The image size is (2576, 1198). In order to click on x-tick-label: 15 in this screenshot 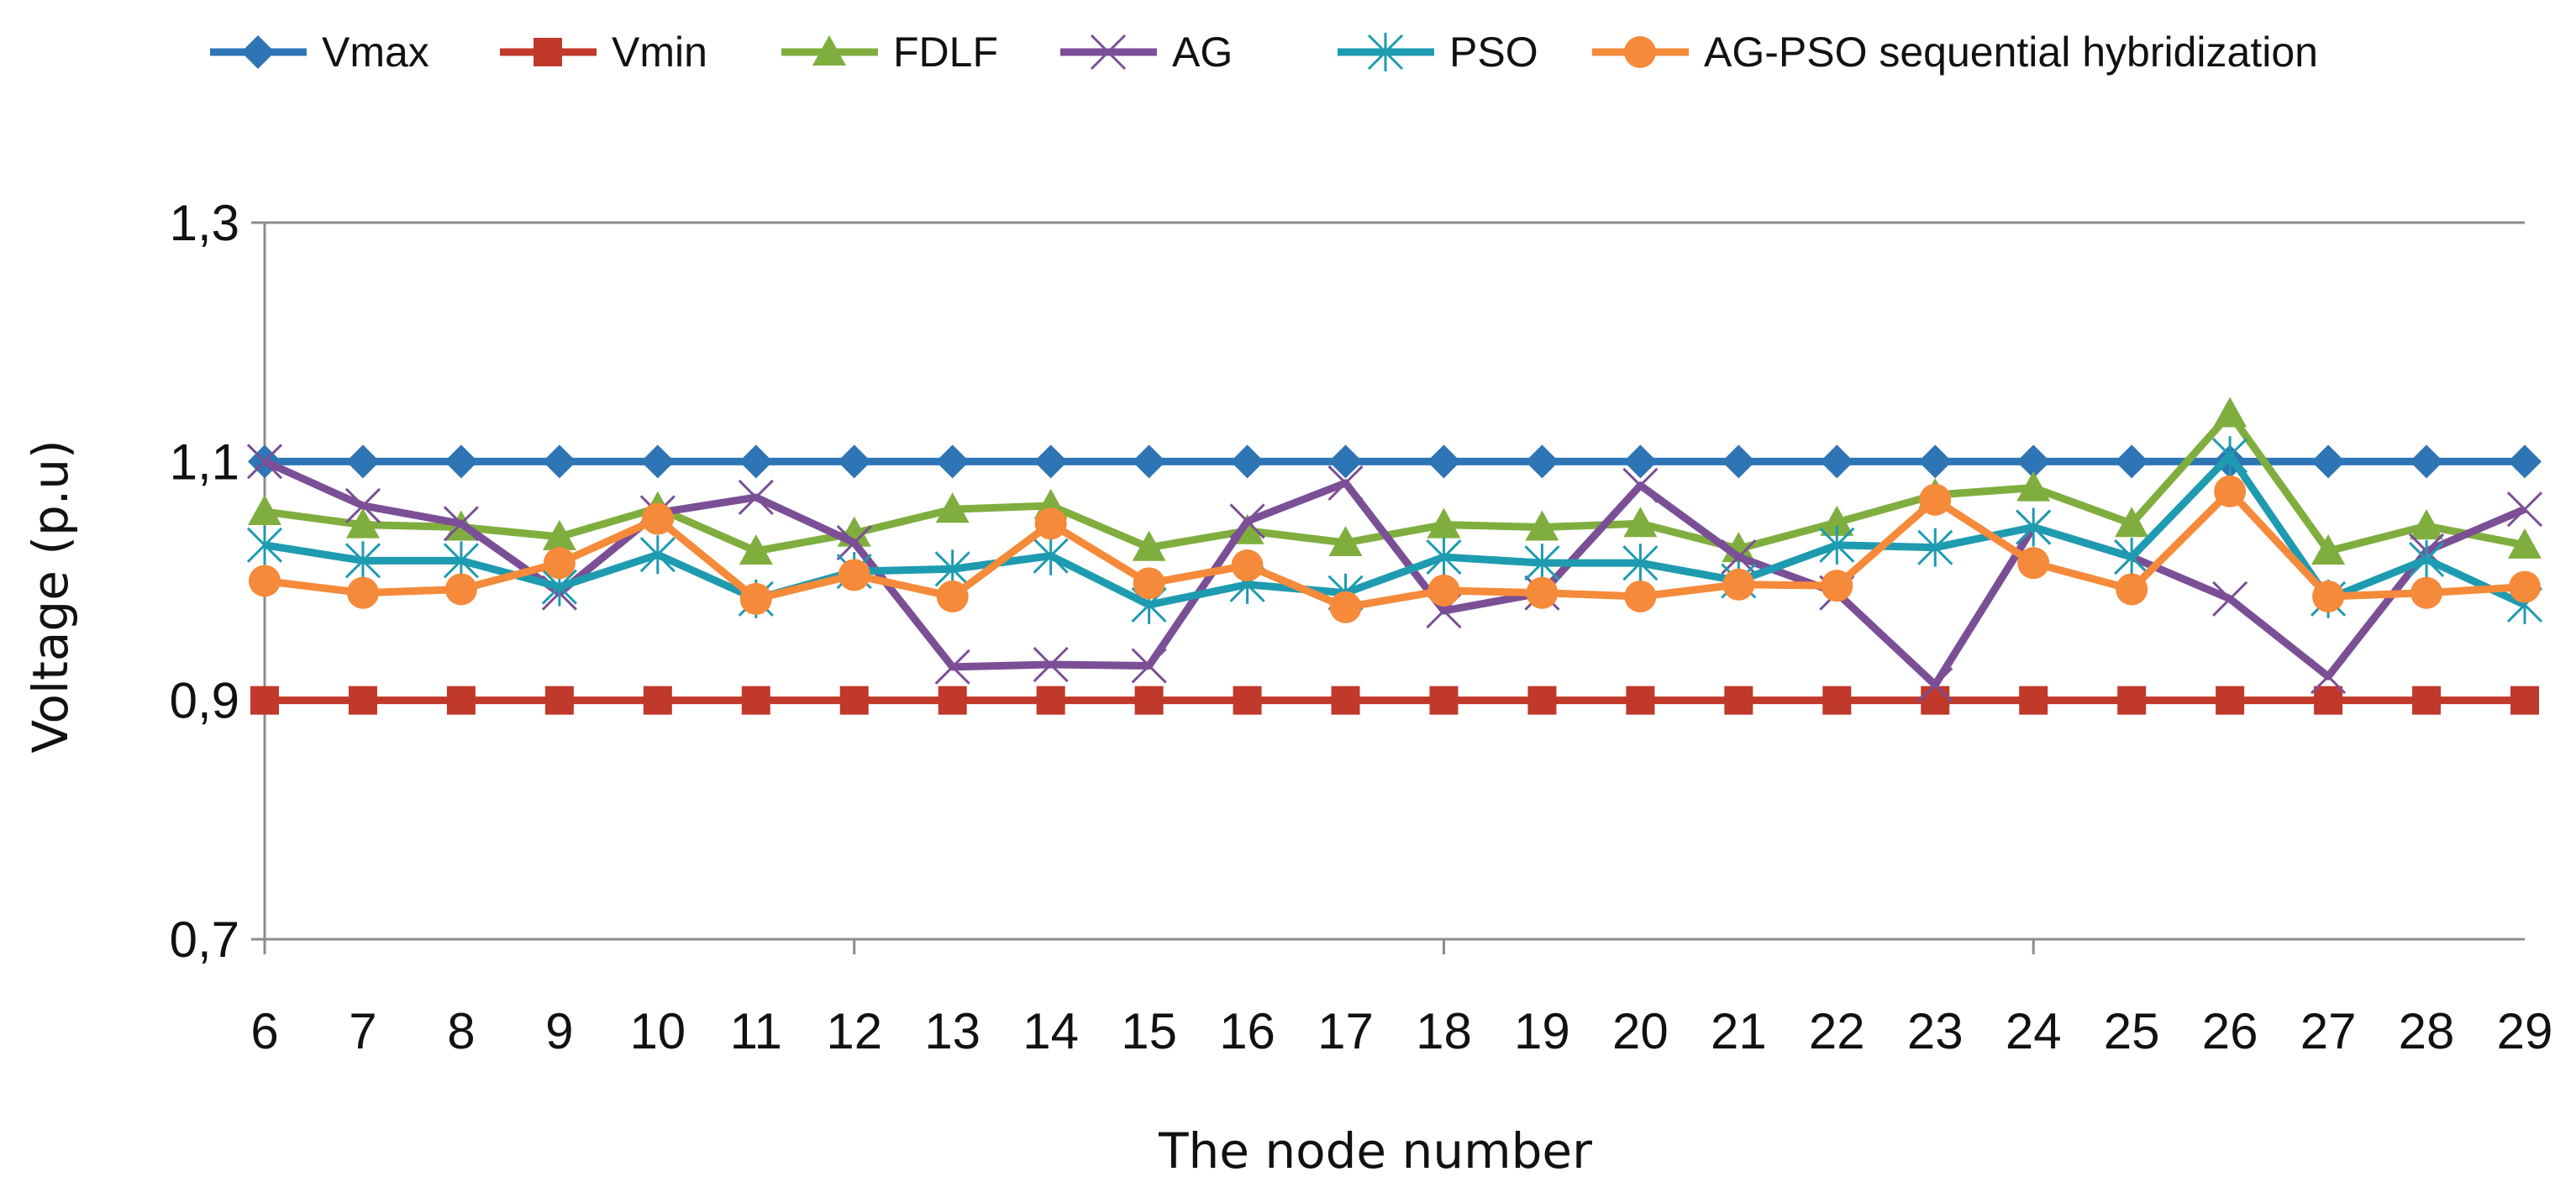, I will do `click(1149, 1031)`.